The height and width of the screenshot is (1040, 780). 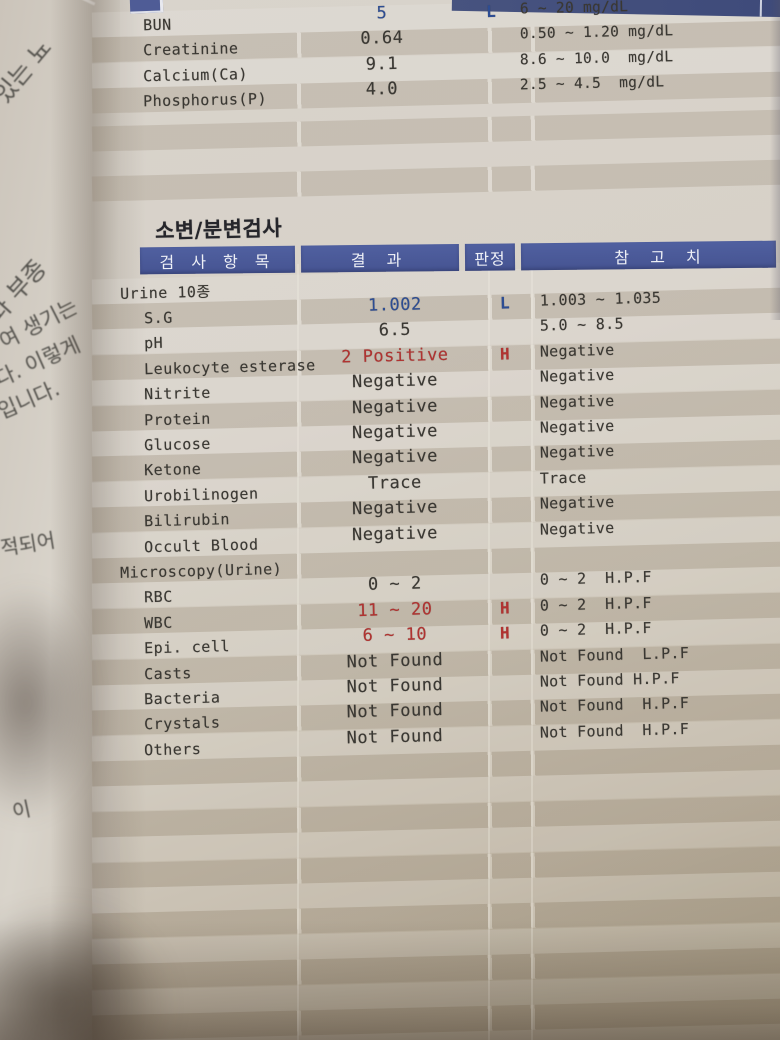 I want to click on facing-page-text-fragment: 이, so click(x=22, y=810).